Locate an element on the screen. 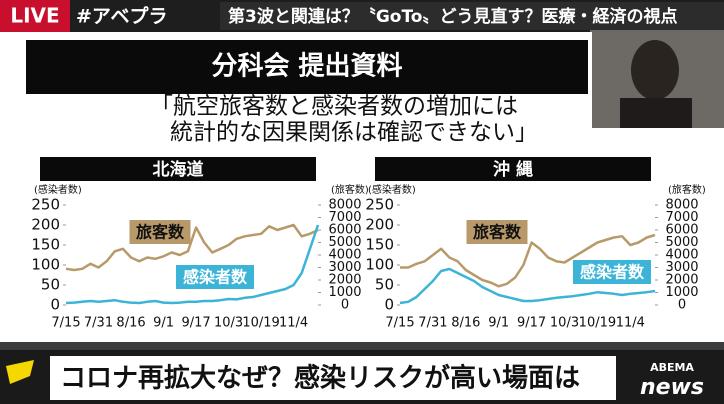 This screenshot has height=404, width=724. live-badge is located at coordinates (35, 16).